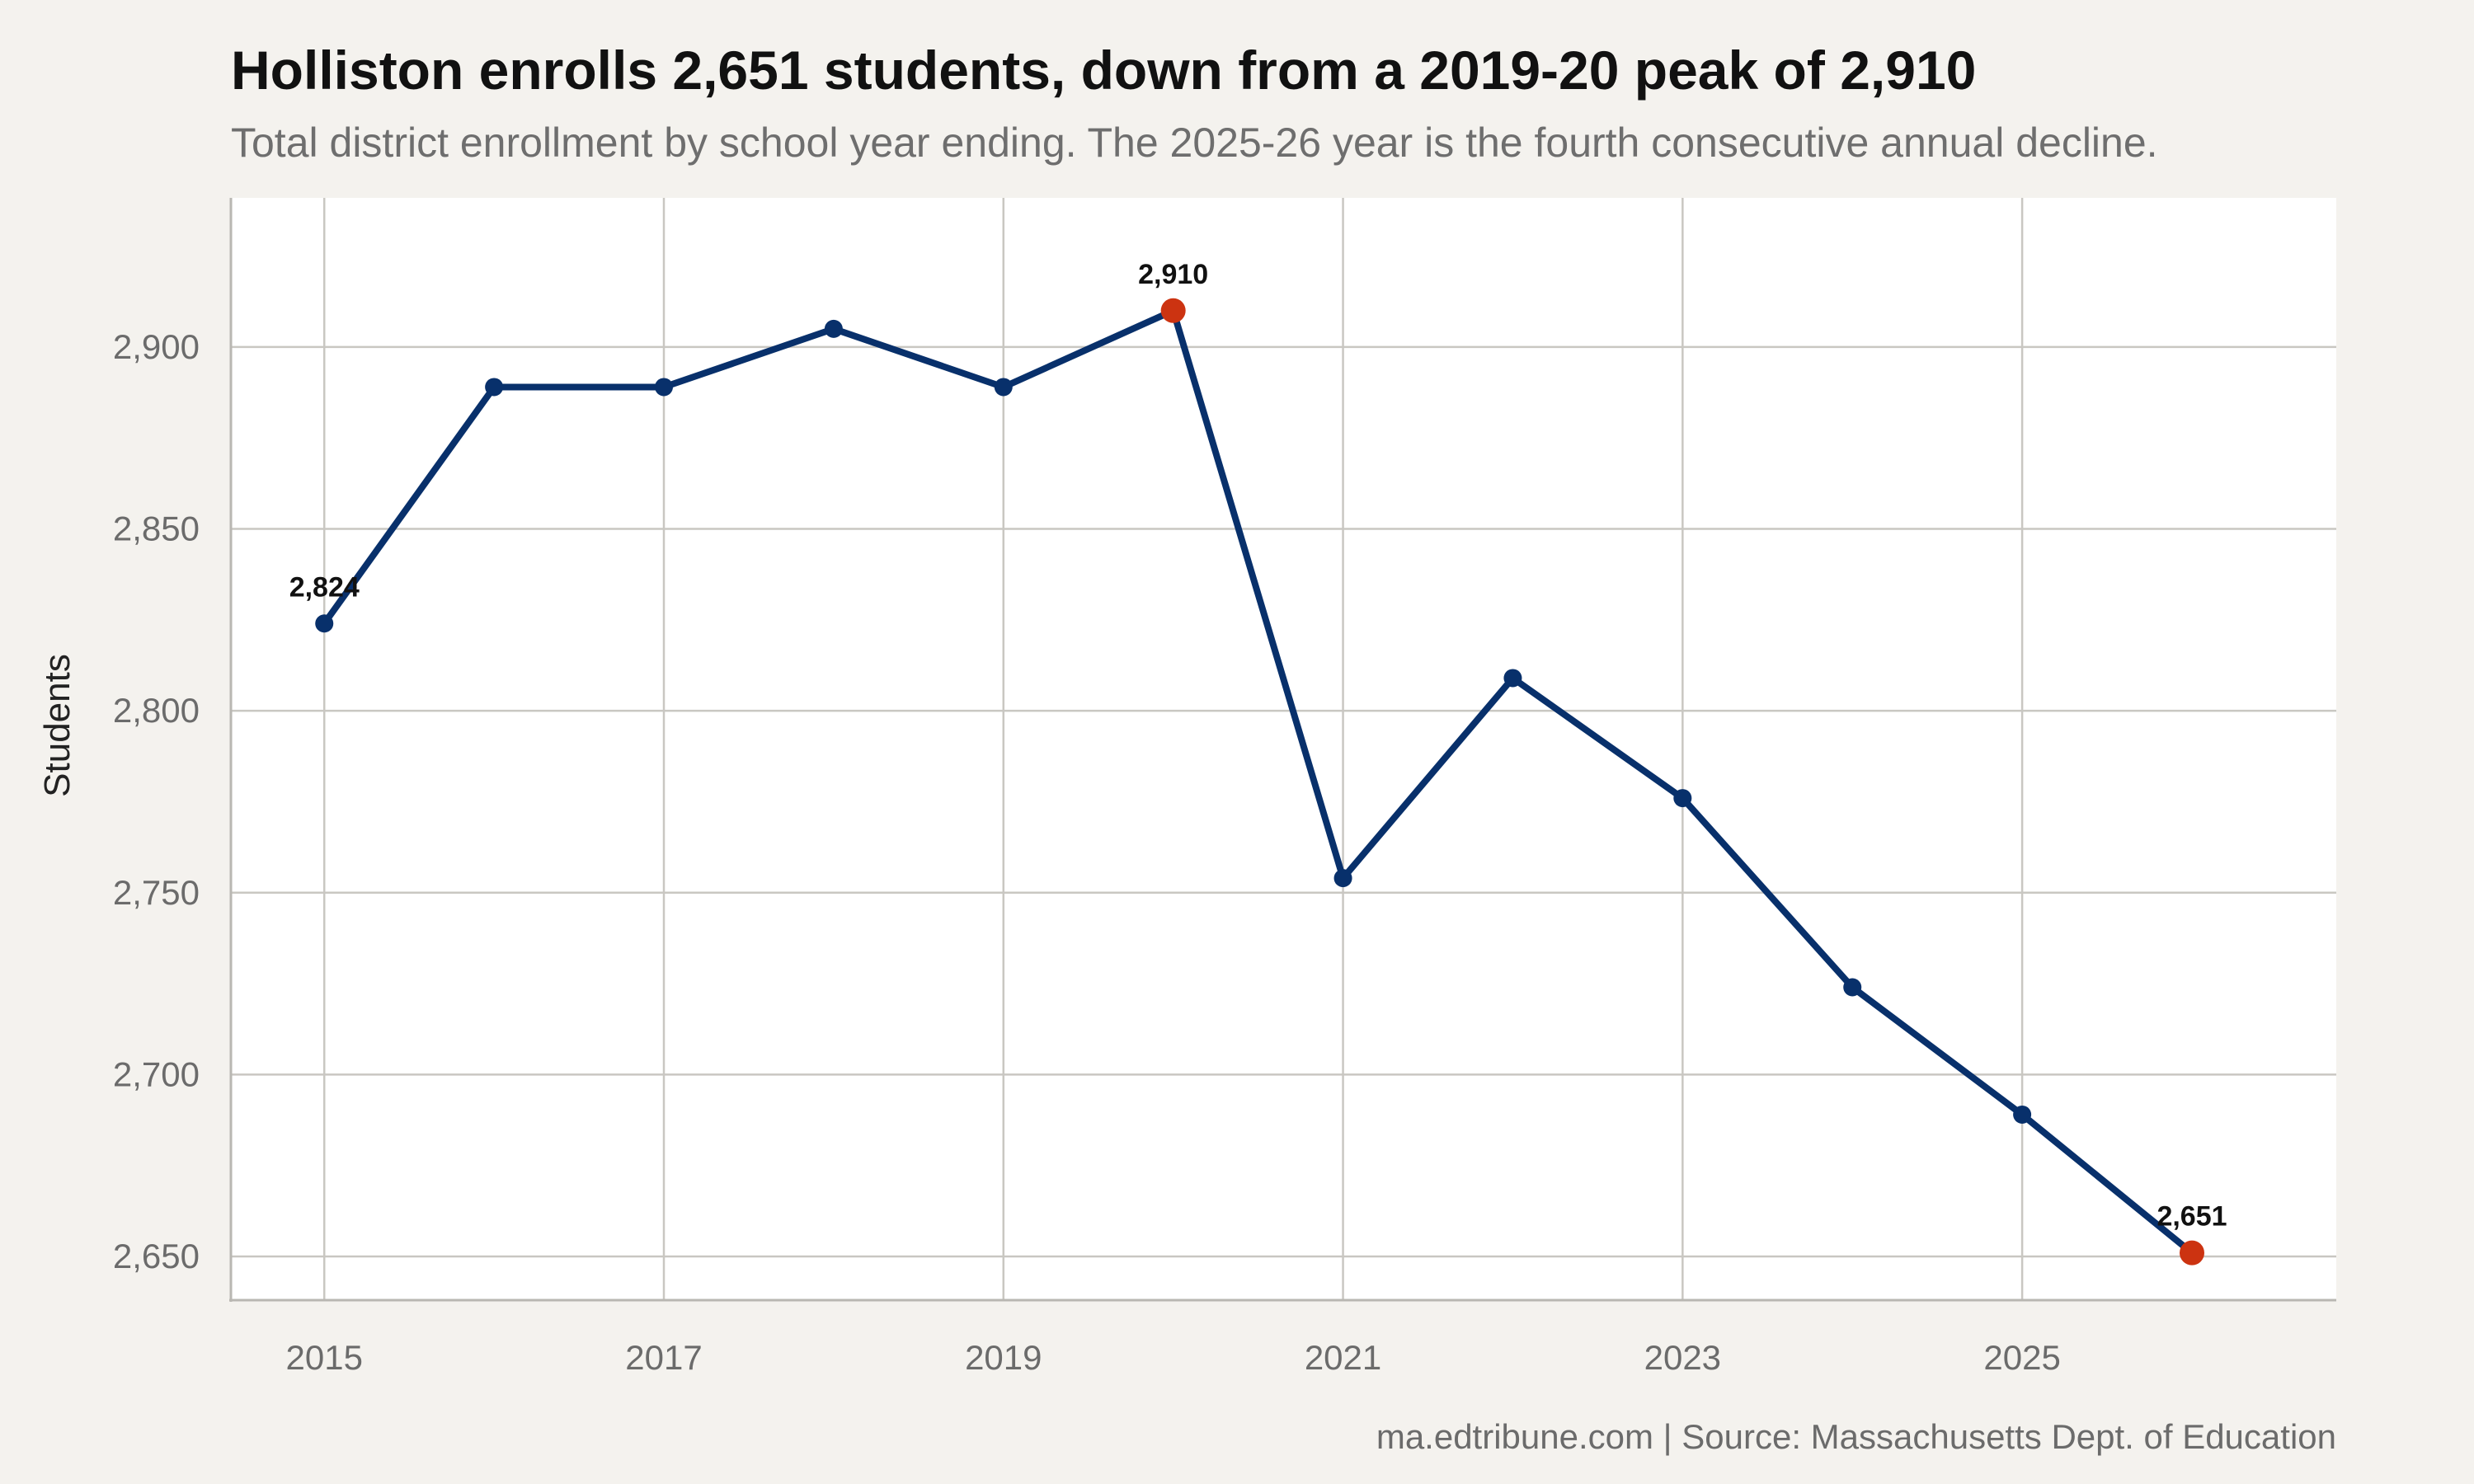  Describe the element at coordinates (2022, 1114) in the screenshot. I see `data-point-2025` at that location.